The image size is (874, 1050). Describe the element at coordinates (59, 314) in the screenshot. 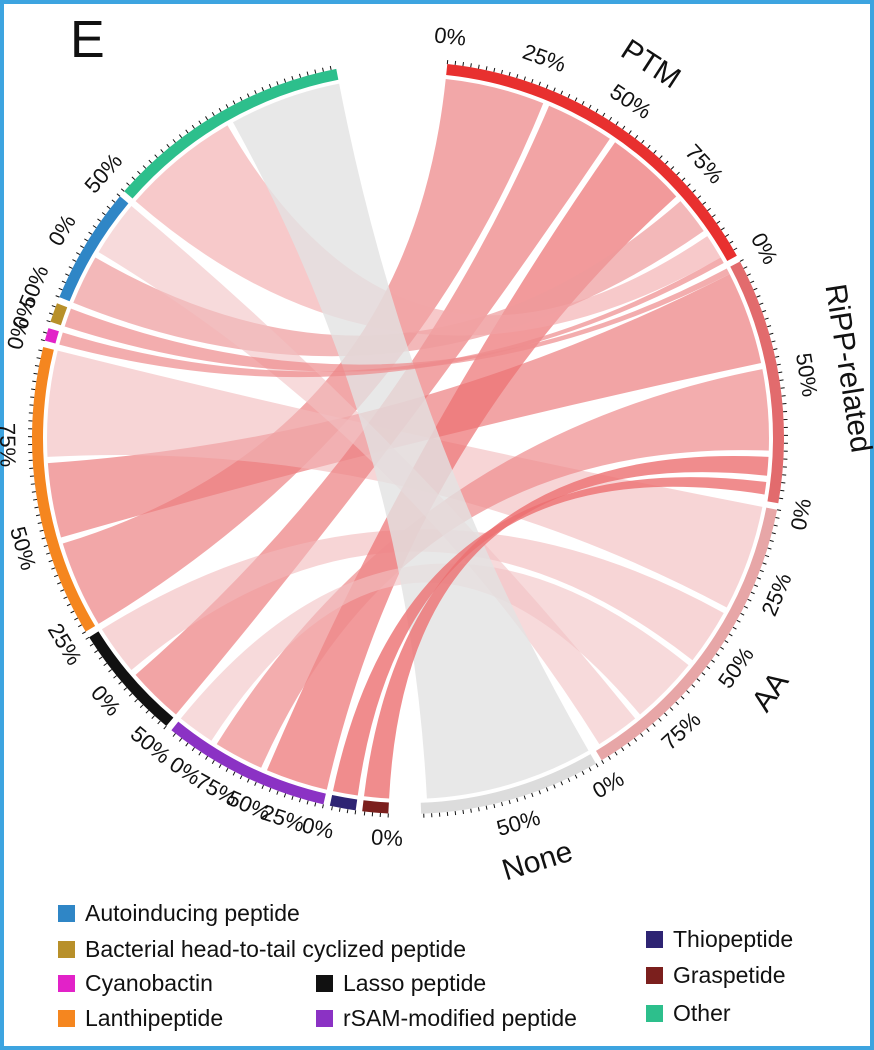

I see `segment-arc-bacterial-head-to-tail-cyclized-peptide` at that location.